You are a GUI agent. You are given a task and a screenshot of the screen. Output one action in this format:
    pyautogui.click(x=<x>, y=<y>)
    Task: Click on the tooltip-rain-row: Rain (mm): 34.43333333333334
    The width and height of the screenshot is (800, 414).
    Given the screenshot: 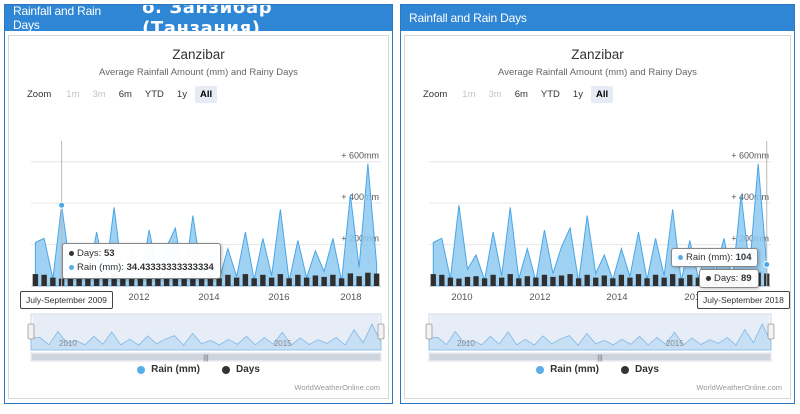 What is the action you would take?
    pyautogui.click(x=141, y=268)
    